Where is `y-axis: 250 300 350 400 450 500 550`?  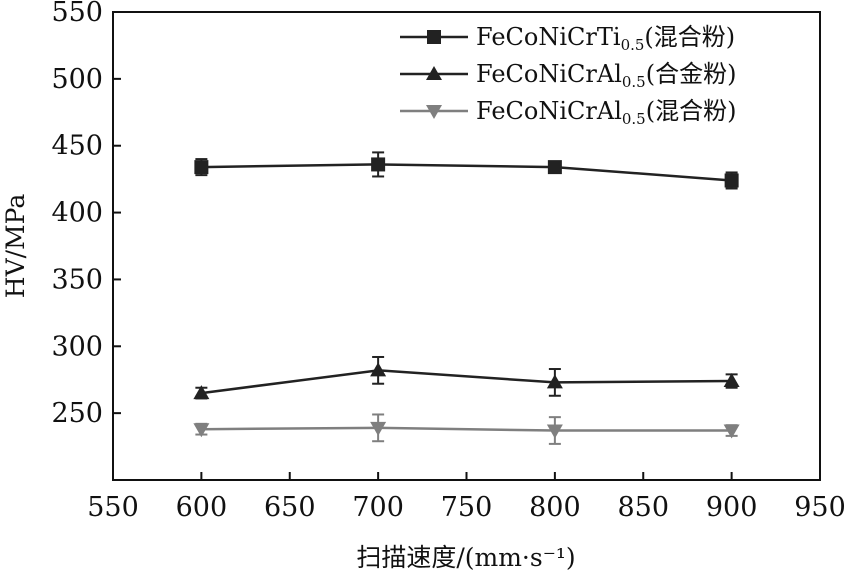 y-axis: 250 300 350 400 450 500 550 is located at coordinates (86, 214).